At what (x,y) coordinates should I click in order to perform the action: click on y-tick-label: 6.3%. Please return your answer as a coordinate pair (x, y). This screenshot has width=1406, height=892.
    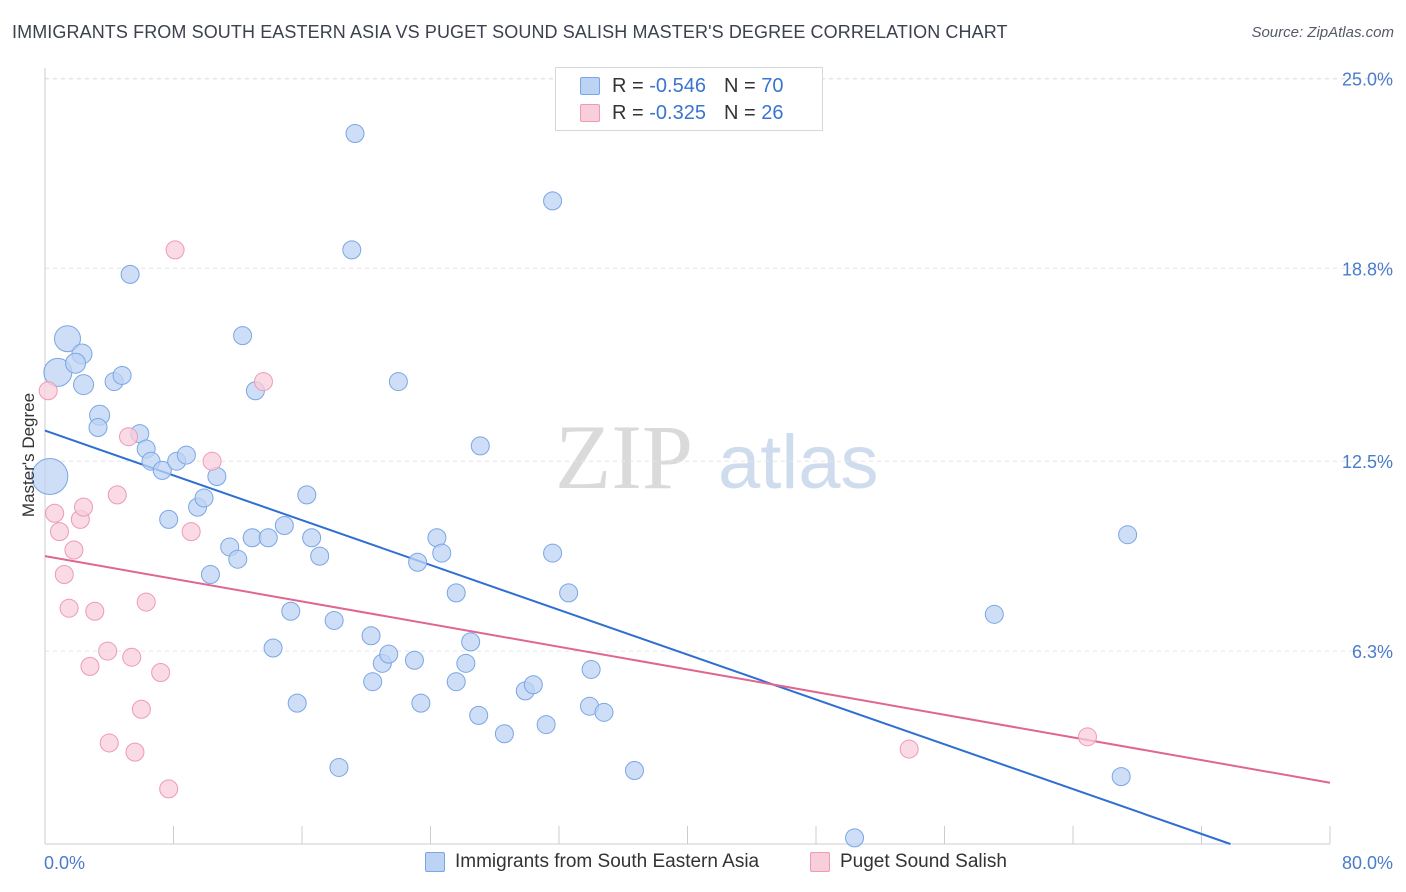
    Looking at the image, I should click on (1372, 652).